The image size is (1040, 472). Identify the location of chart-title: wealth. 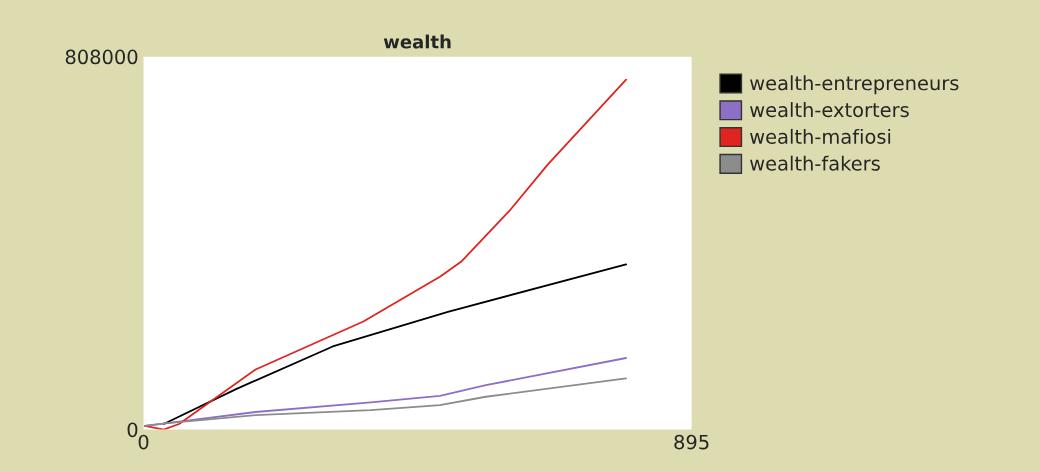
(417, 41).